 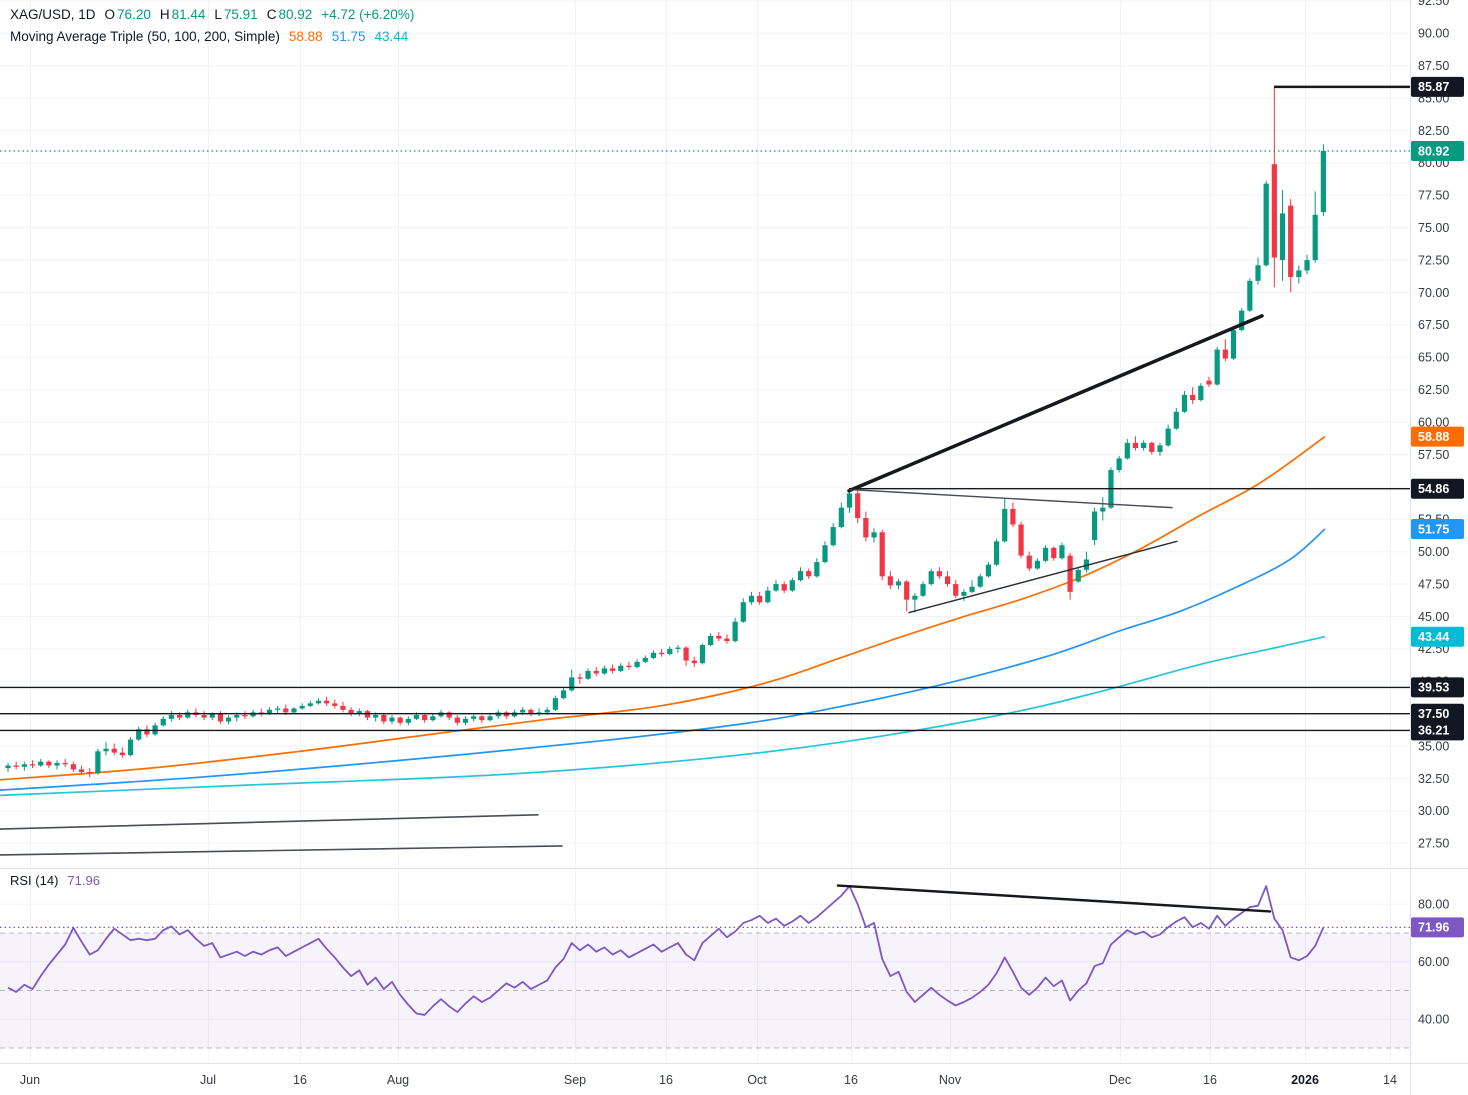 I want to click on axis-badge-85.87: 85.87, so click(x=1437, y=86).